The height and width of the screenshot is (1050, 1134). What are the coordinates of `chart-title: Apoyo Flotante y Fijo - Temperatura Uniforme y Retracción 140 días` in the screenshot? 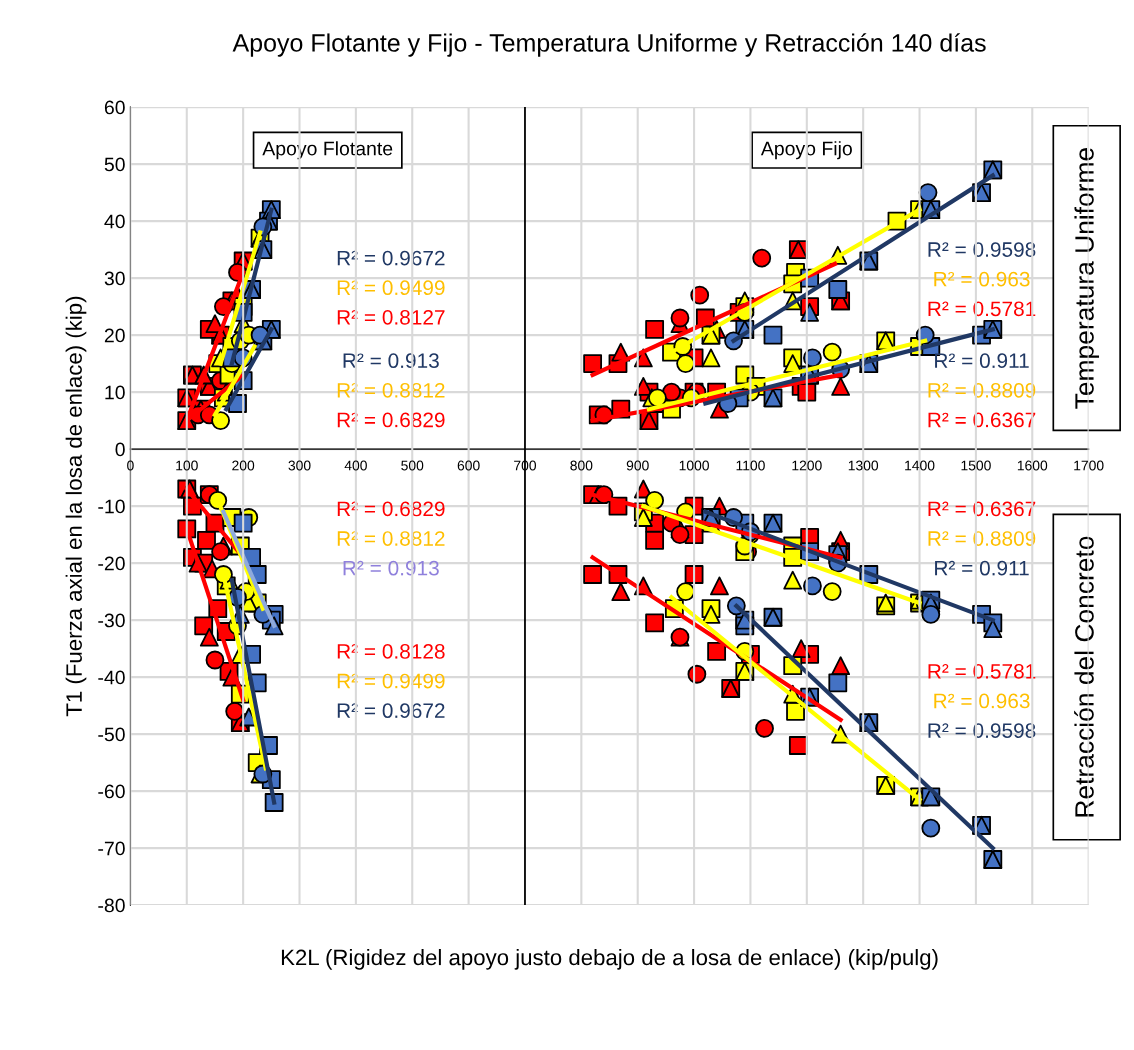 It's located at (609, 45).